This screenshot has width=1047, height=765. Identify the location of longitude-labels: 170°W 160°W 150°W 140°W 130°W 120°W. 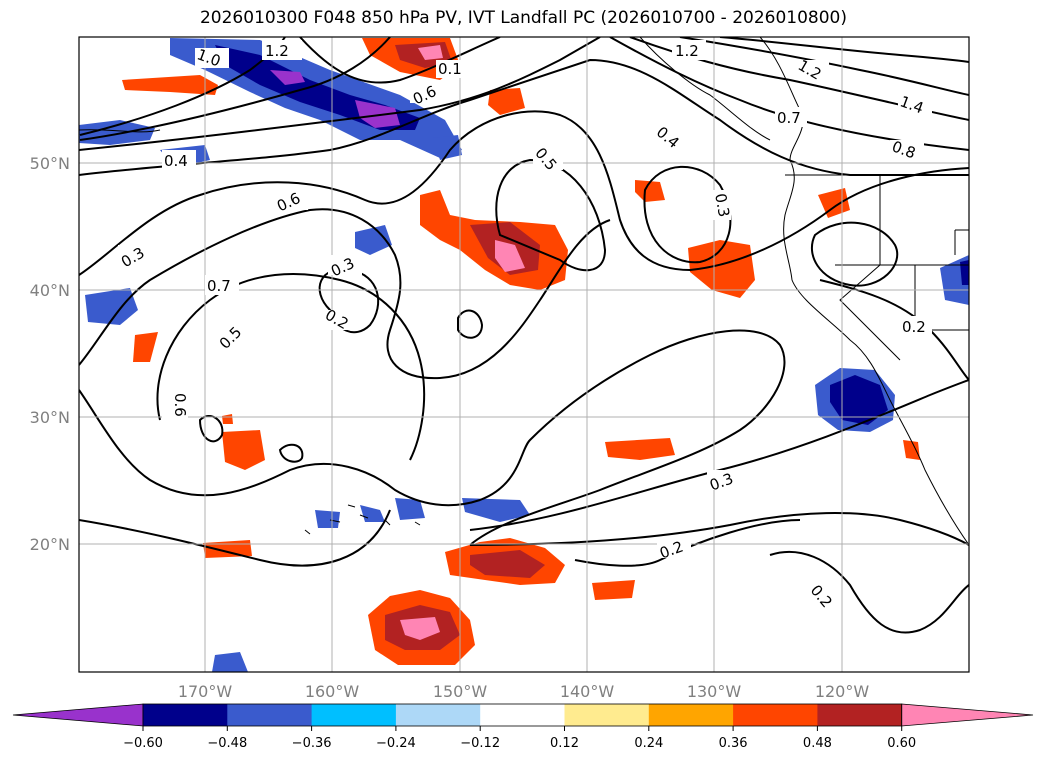
(524, 691).